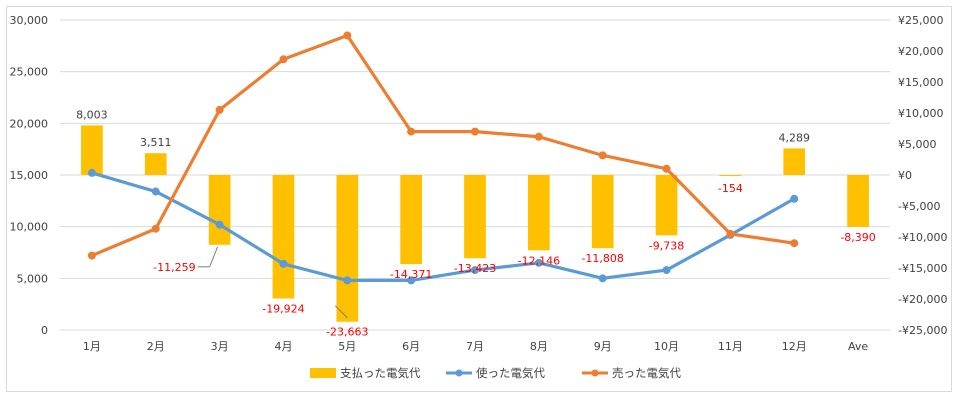 The height and width of the screenshot is (400, 960). I want to click on bar-data-label: 8,003, so click(92, 114).